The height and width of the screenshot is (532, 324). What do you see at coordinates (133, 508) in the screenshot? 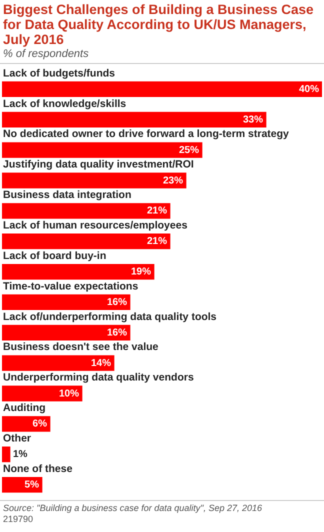
I see `source-note: Source: "Building a business case for data quality", Sep 27, 2016` at bounding box center [133, 508].